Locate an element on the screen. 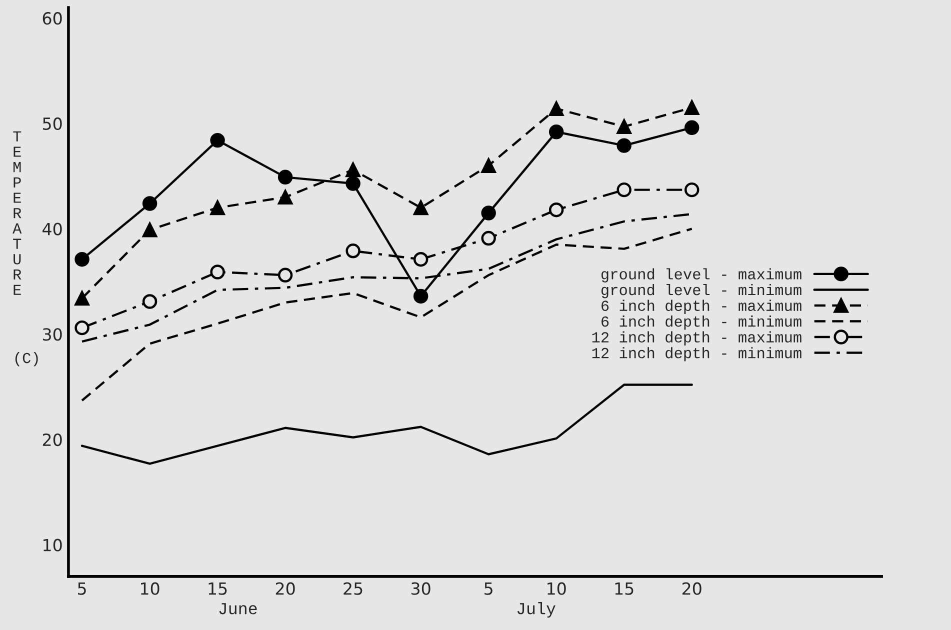  legend-label: ground level - maximum is located at coordinates (701, 275).